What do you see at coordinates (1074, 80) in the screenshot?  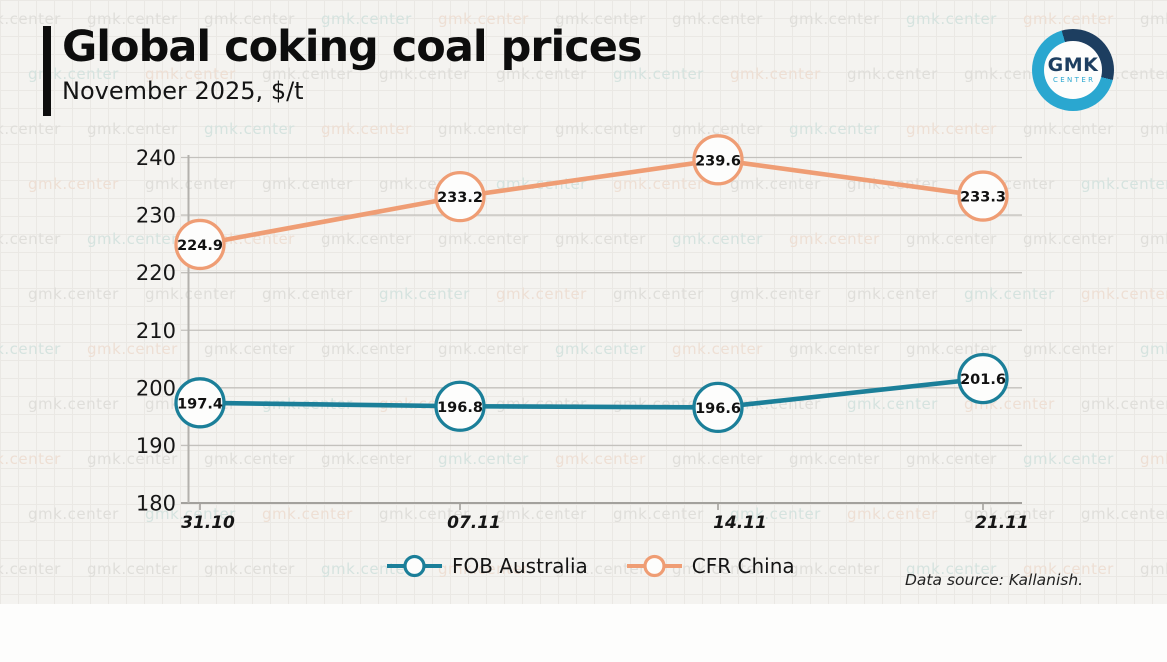 I see `logo-center-text: CENTER` at bounding box center [1074, 80].